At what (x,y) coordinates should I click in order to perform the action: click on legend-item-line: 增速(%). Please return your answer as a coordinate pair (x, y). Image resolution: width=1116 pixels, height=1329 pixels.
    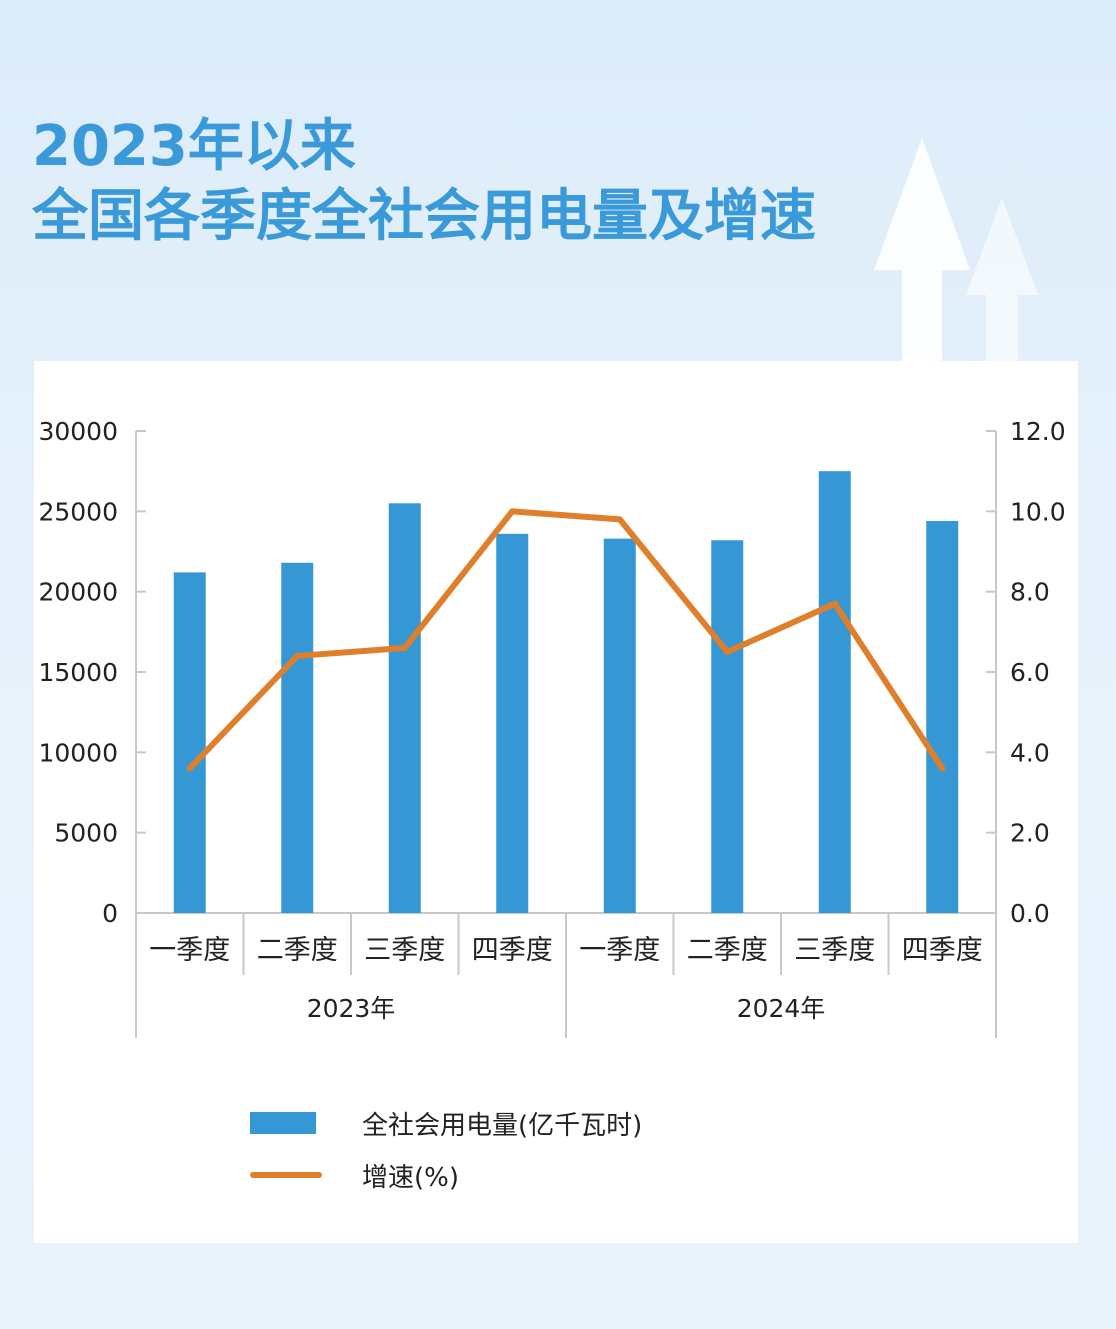
    Looking at the image, I should click on (354, 1175).